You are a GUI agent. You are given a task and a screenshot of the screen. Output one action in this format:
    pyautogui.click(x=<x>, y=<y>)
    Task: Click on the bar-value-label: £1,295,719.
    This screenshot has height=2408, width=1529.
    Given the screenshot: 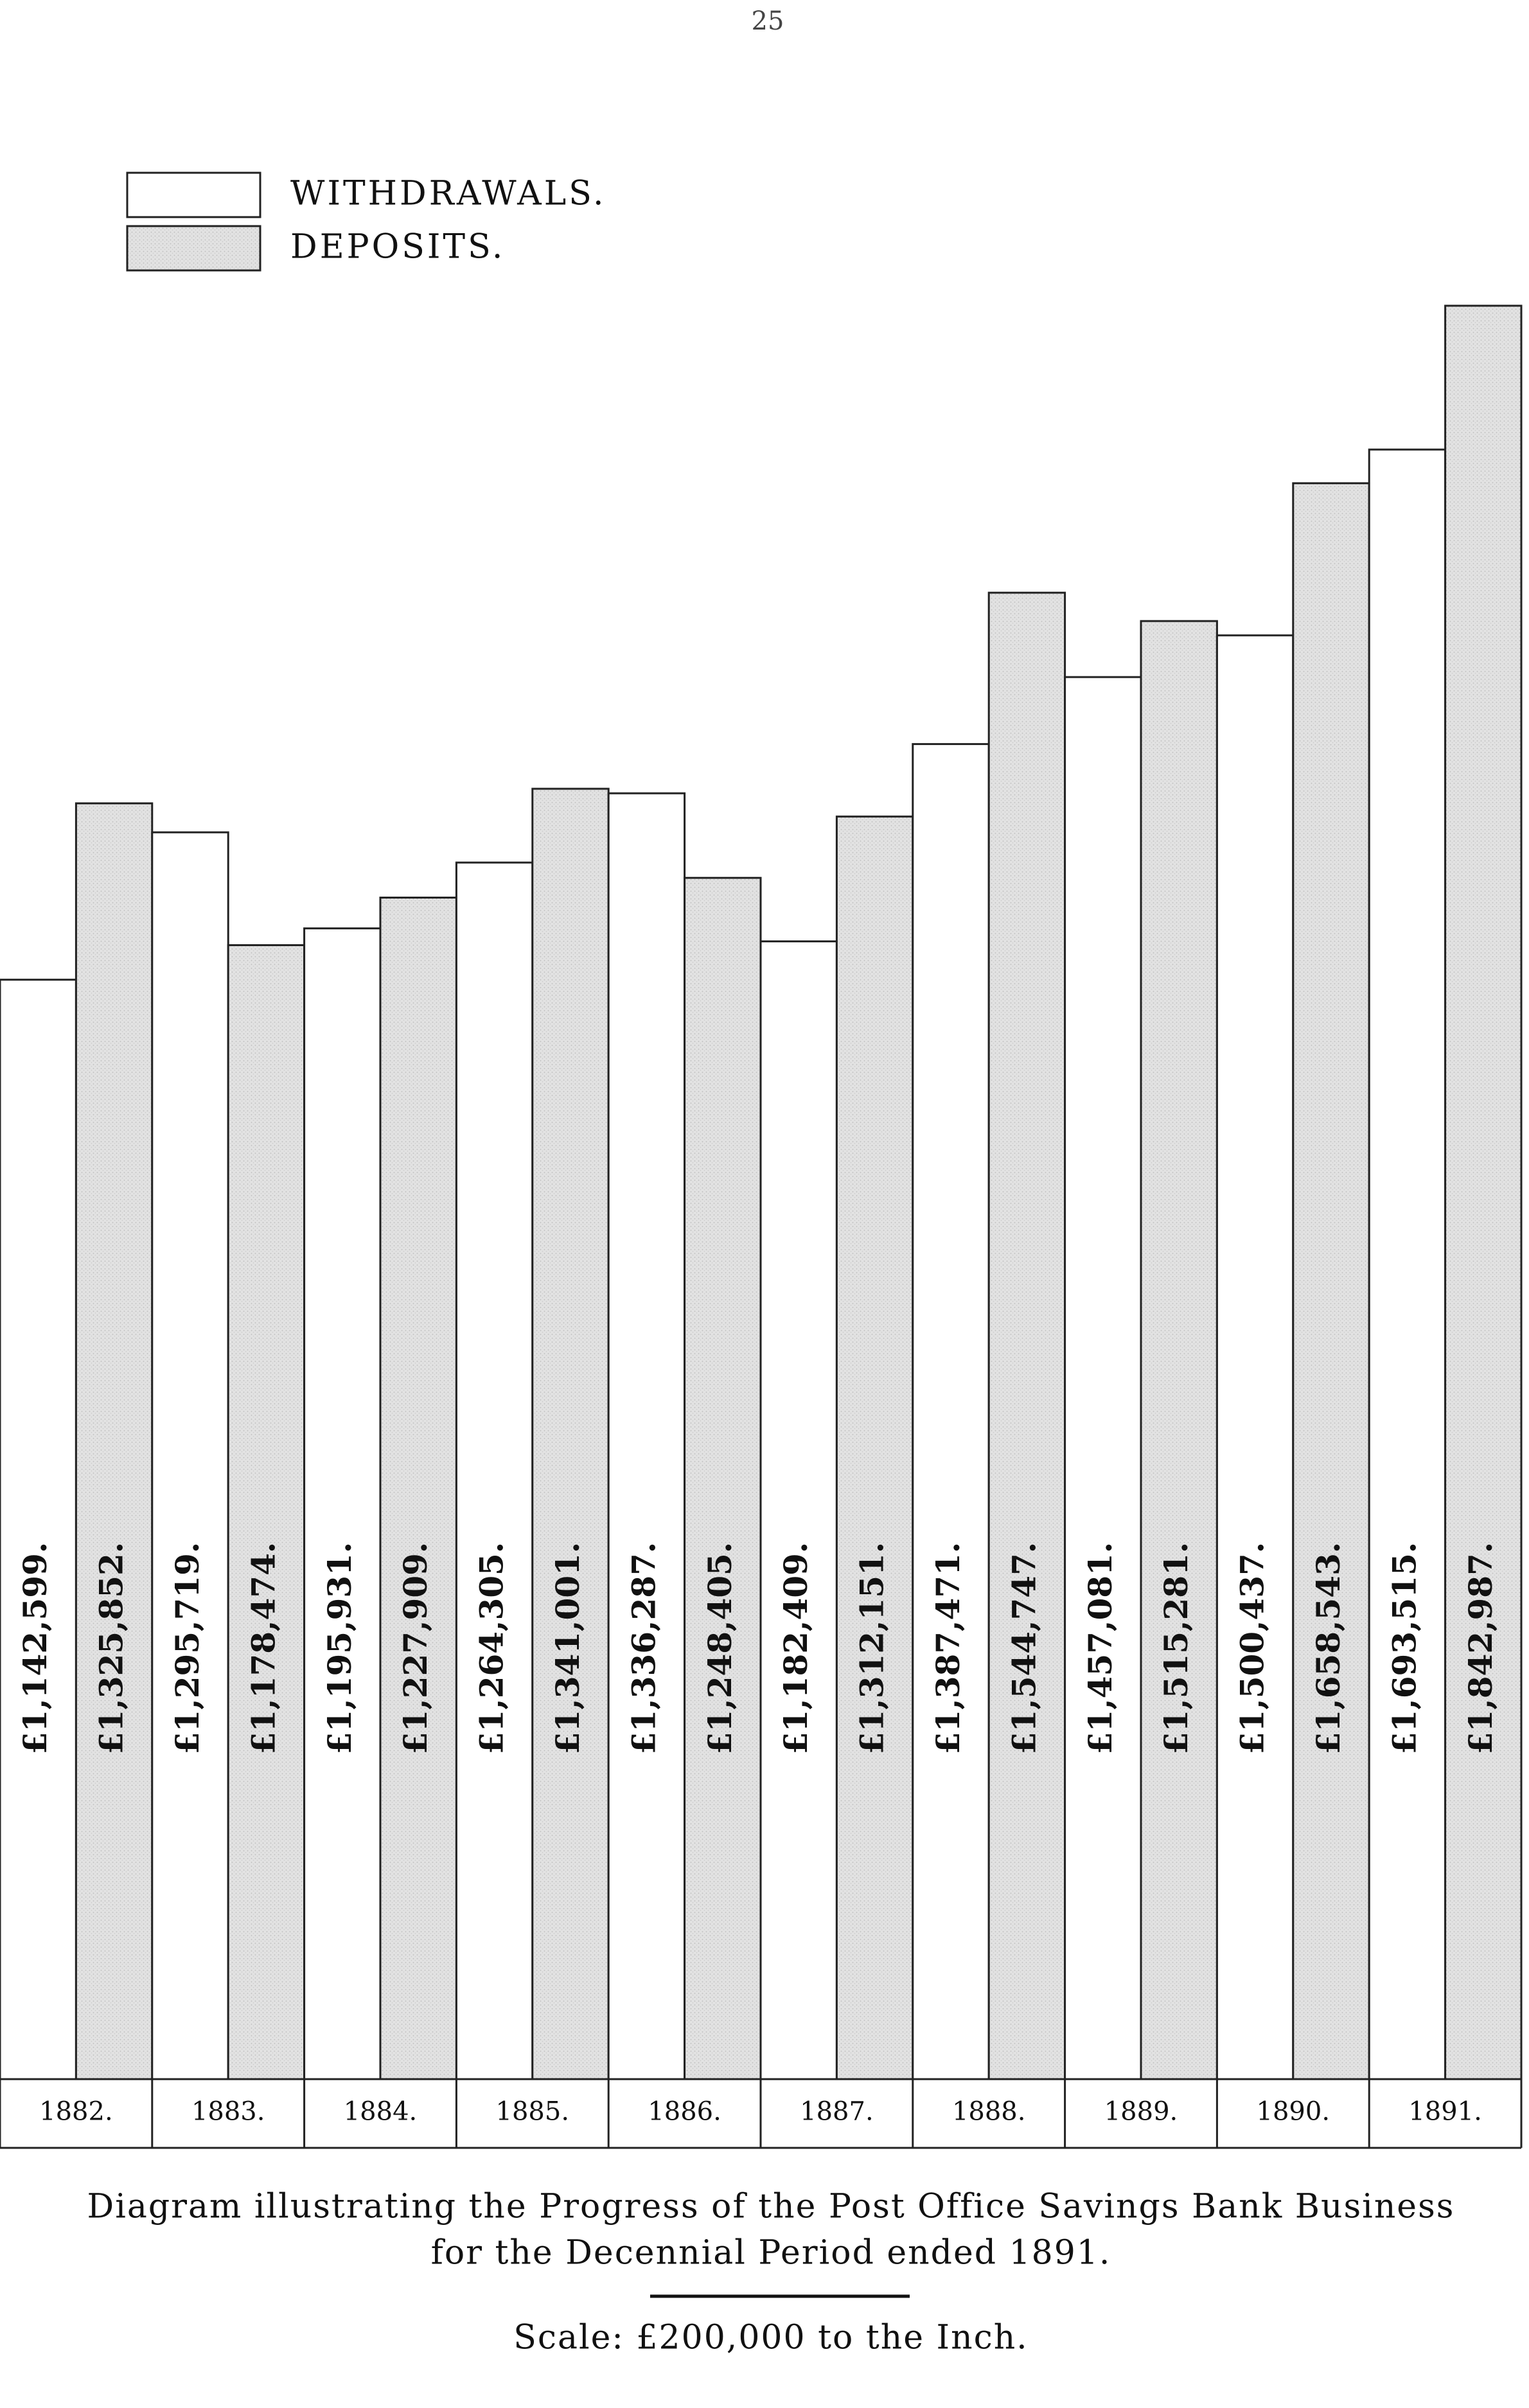 What is the action you would take?
    pyautogui.click(x=187, y=1648)
    